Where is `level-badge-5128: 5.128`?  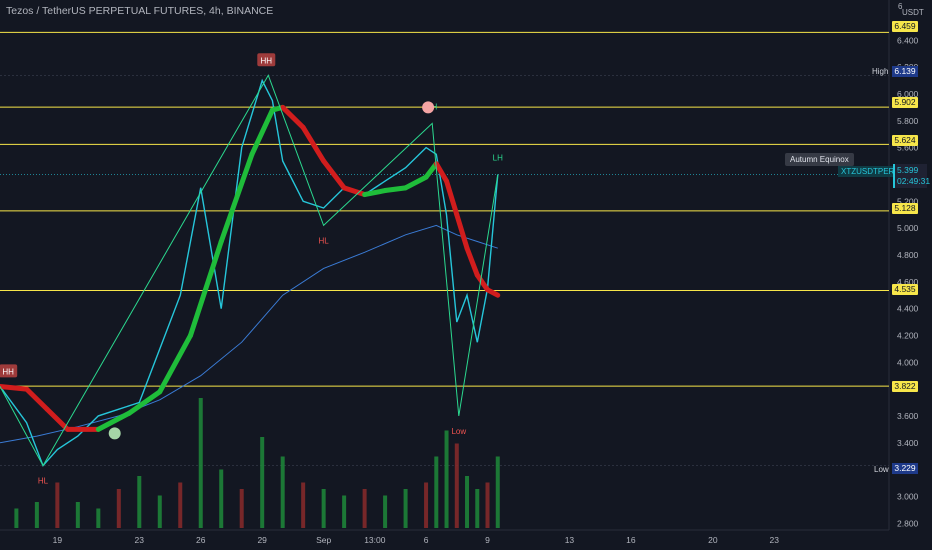
level-badge-5128: 5.128 is located at coordinates (905, 208).